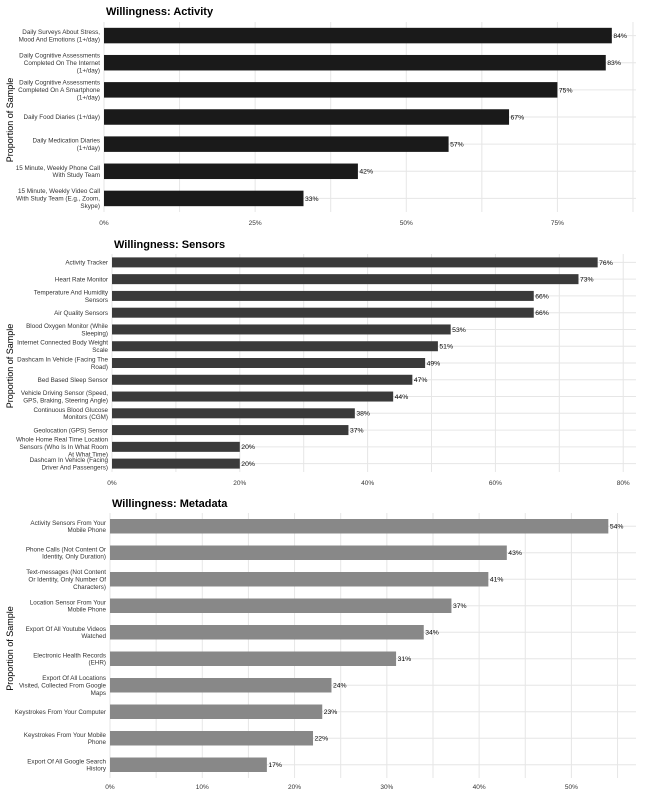  Describe the element at coordinates (620, 36) in the screenshot. I see `bar-value-label: 84%` at that location.